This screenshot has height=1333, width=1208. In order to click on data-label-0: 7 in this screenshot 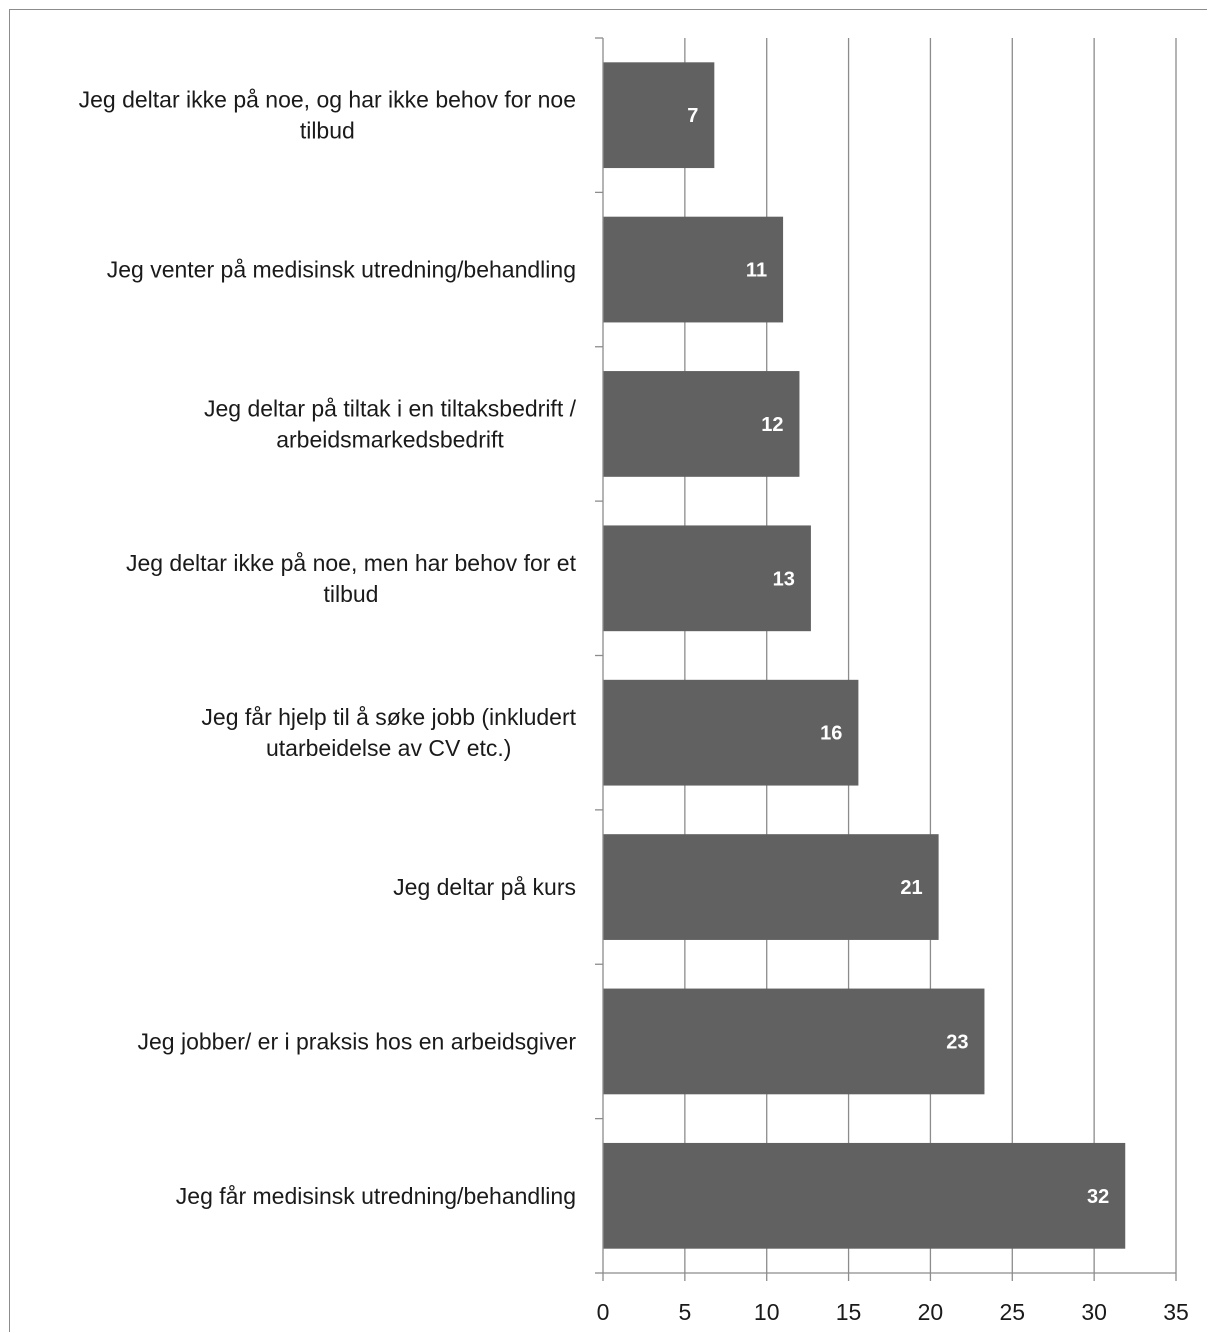, I will do `click(692, 116)`.